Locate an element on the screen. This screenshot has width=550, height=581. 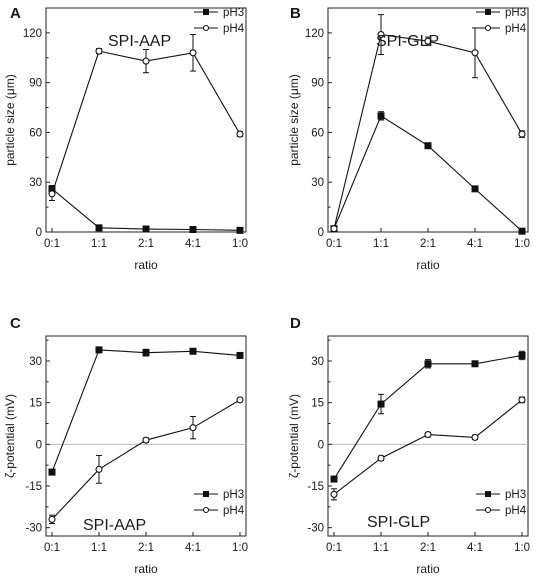
y-tick-label: -30 is located at coordinates (315, 529).